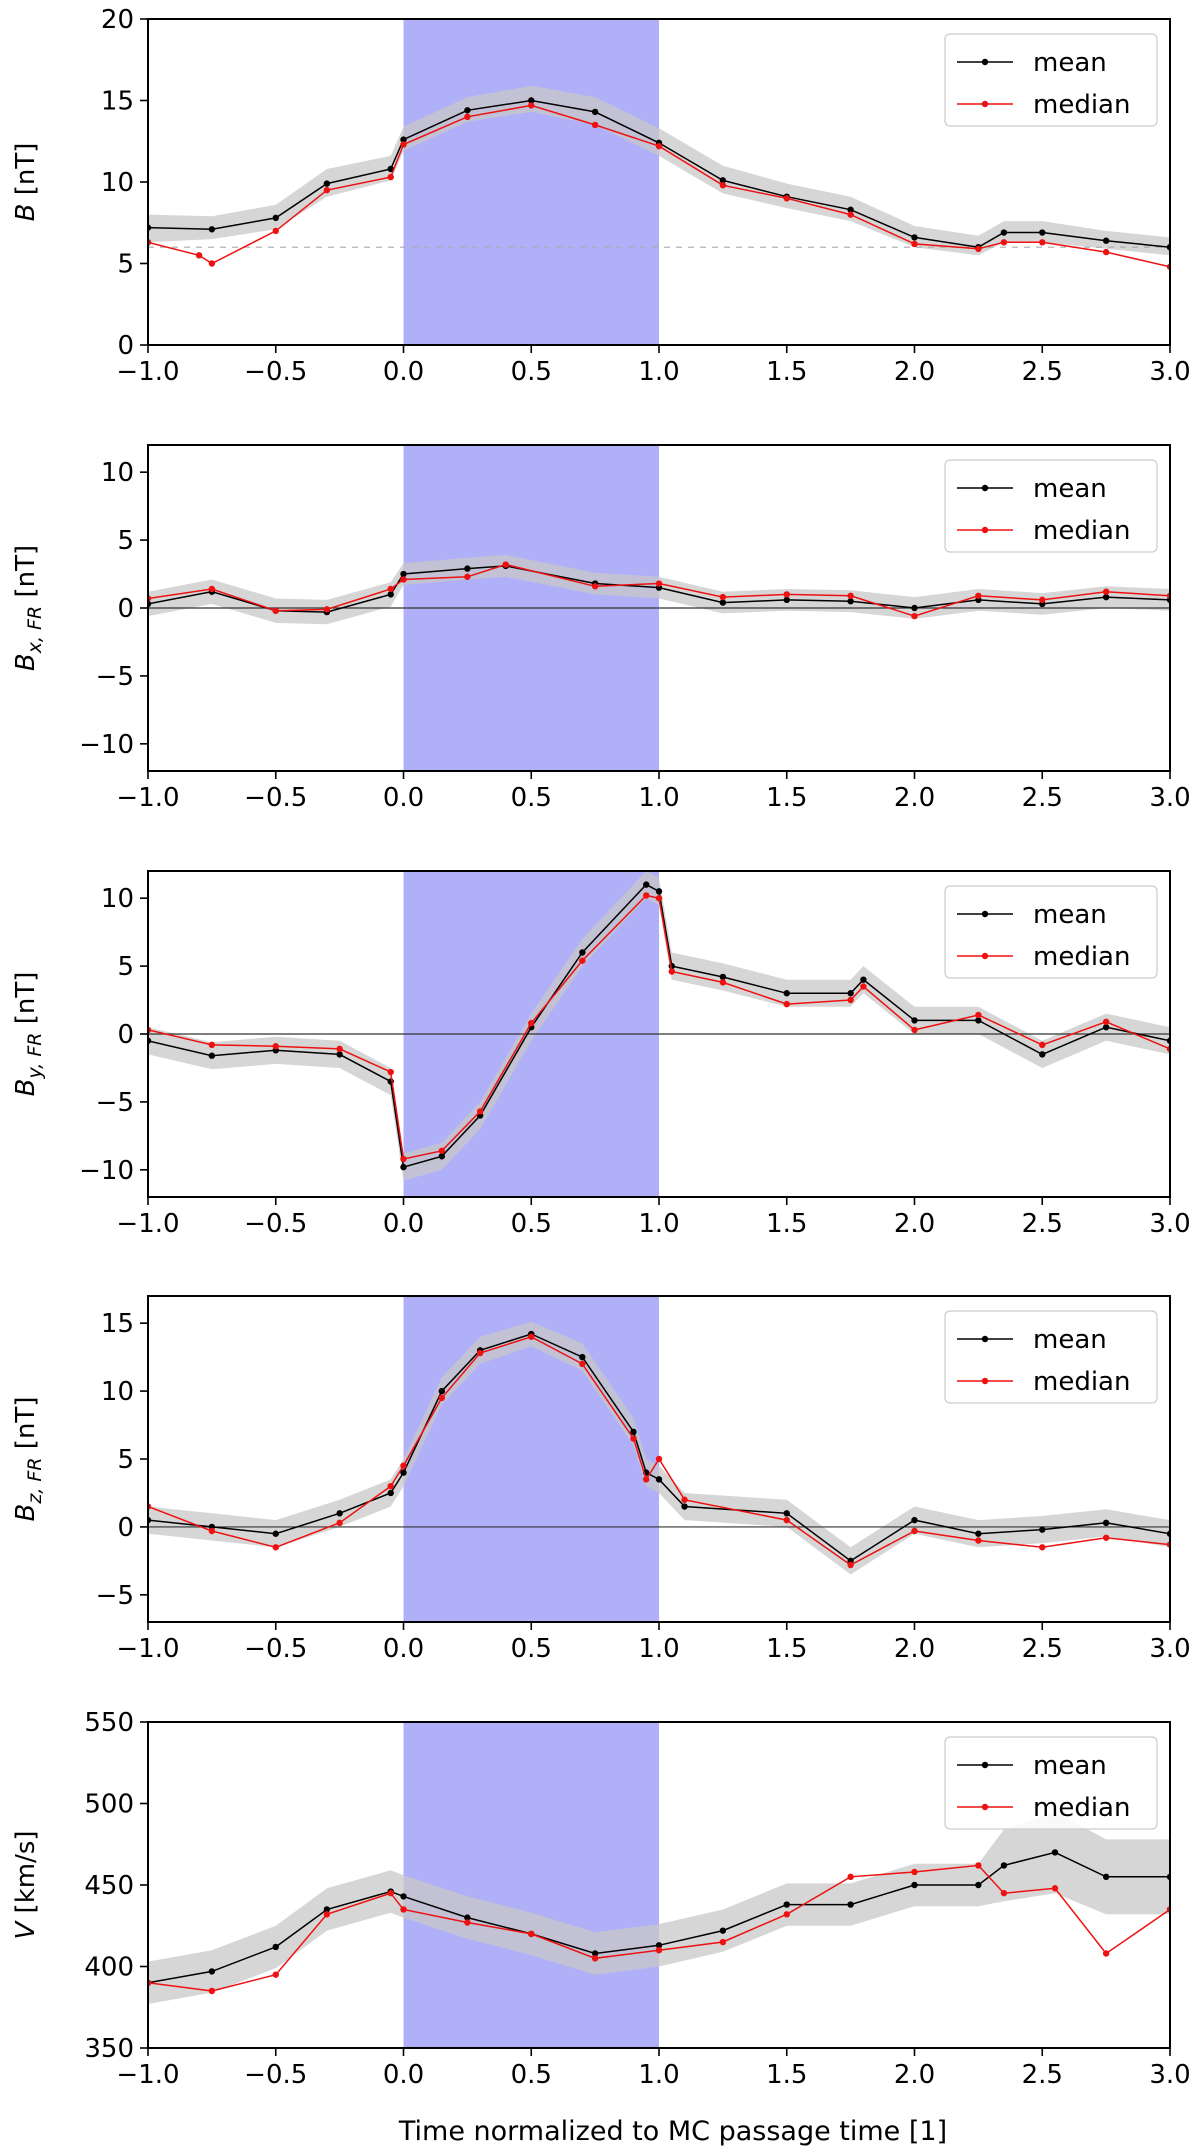 Image resolution: width=1200 pixels, height=2155 pixels. What do you see at coordinates (117, 20) in the screenshot?
I see `y-tick-label: 20` at bounding box center [117, 20].